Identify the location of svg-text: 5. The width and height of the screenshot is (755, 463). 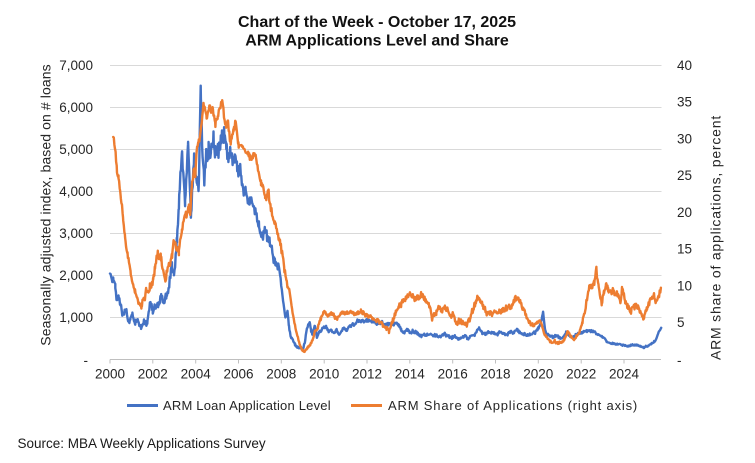
(681, 322).